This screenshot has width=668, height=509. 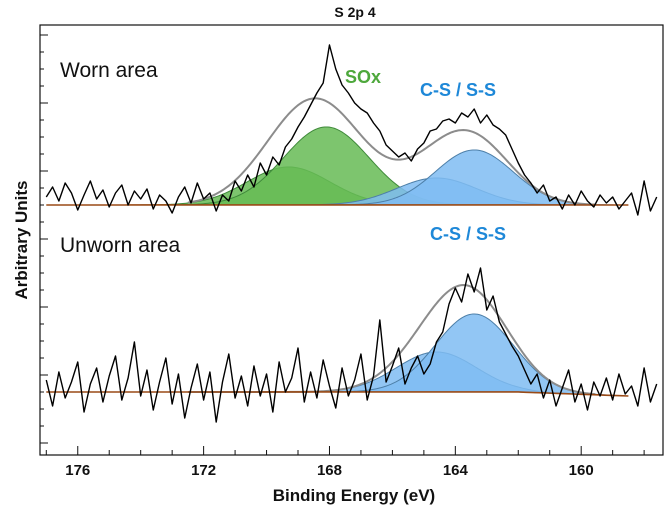 I want to click on annotation-cs-worn: C-S / S-S, so click(x=458, y=90).